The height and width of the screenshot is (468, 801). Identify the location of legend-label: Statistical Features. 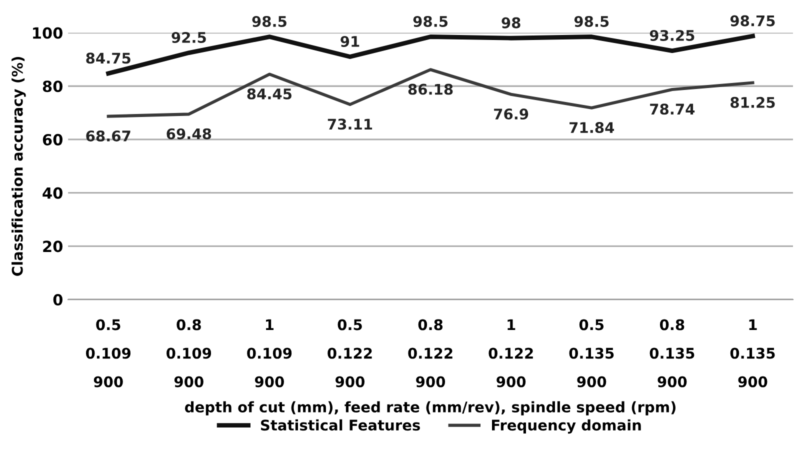
(340, 425).